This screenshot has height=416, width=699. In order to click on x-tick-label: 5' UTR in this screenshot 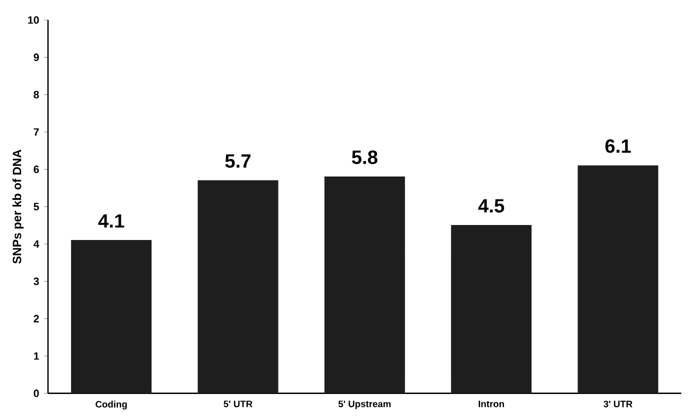, I will do `click(238, 404)`.